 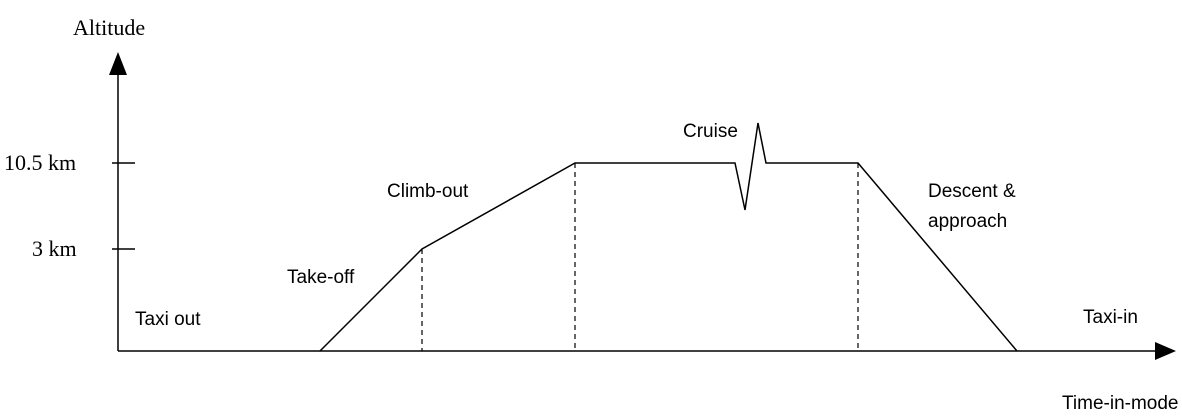 I want to click on phase-label: Descent &, so click(x=972, y=191).